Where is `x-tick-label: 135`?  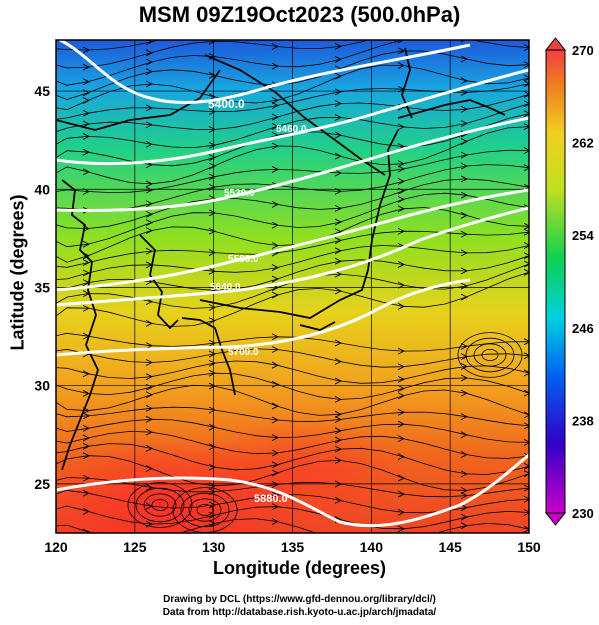
x-tick-label: 135 is located at coordinates (293, 547).